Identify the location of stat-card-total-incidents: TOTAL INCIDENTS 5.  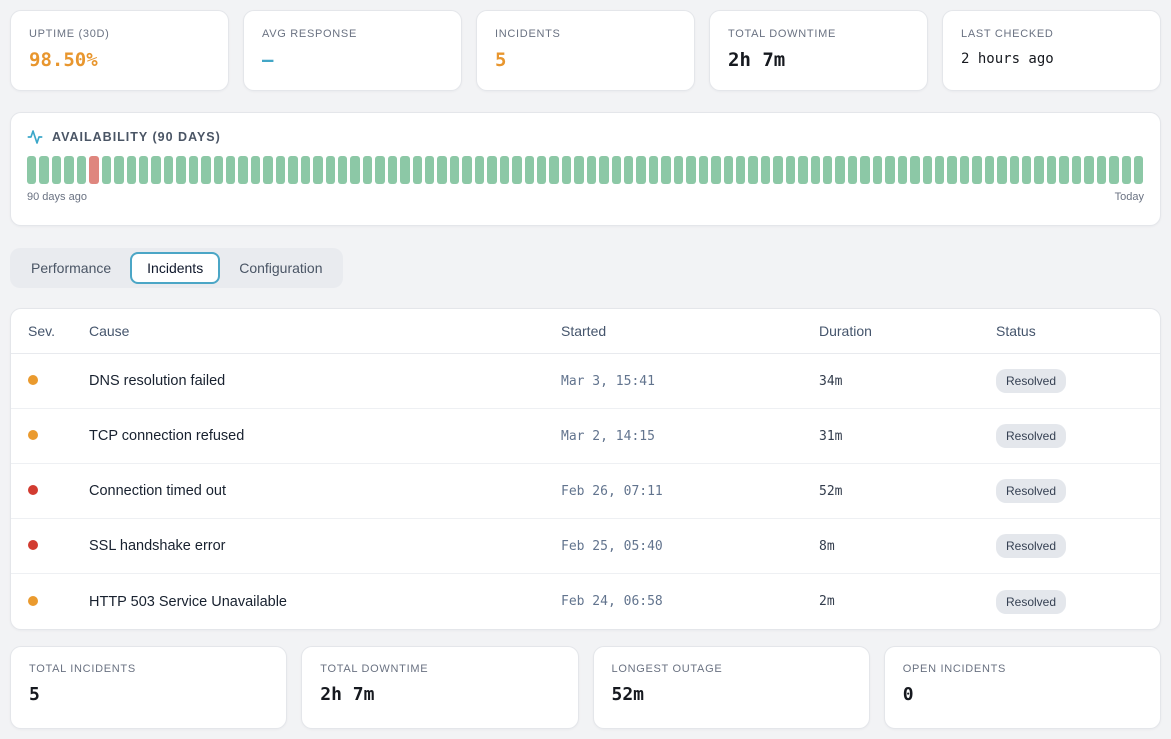
(149, 687).